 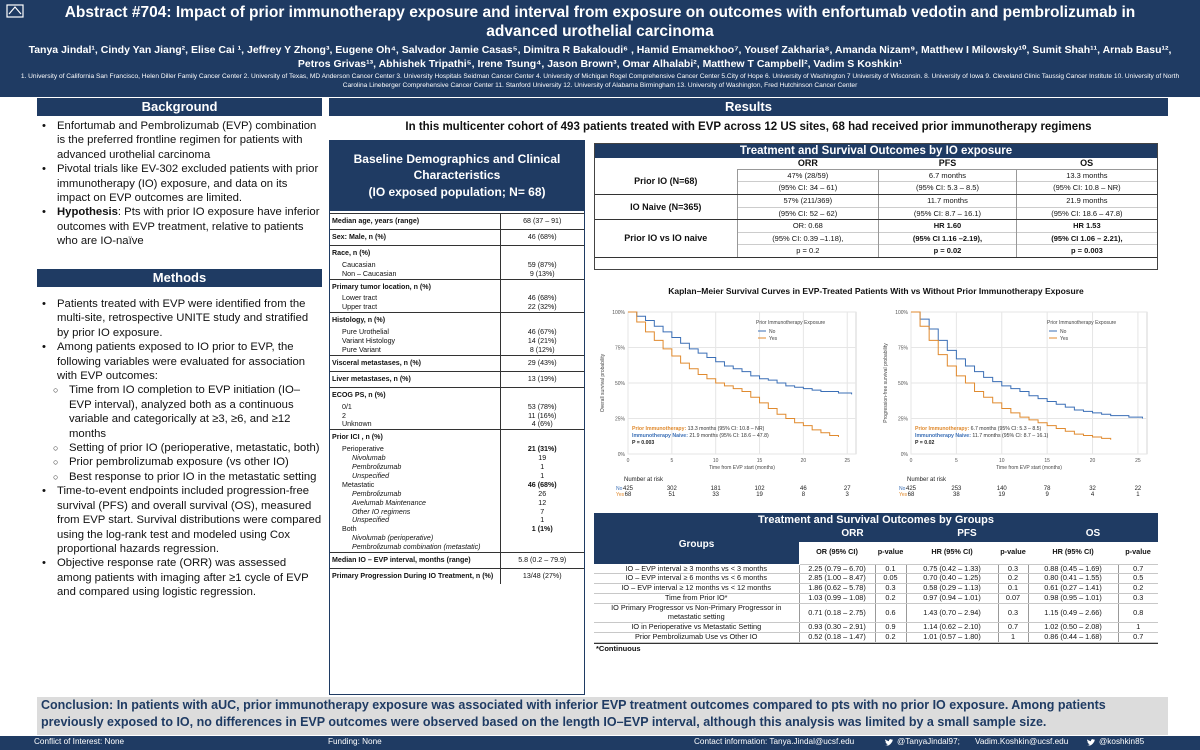 What do you see at coordinates (836, 589) in the screenshot?
I see `groups-cell: 1.86 (0.62 – 5.78)` at bounding box center [836, 589].